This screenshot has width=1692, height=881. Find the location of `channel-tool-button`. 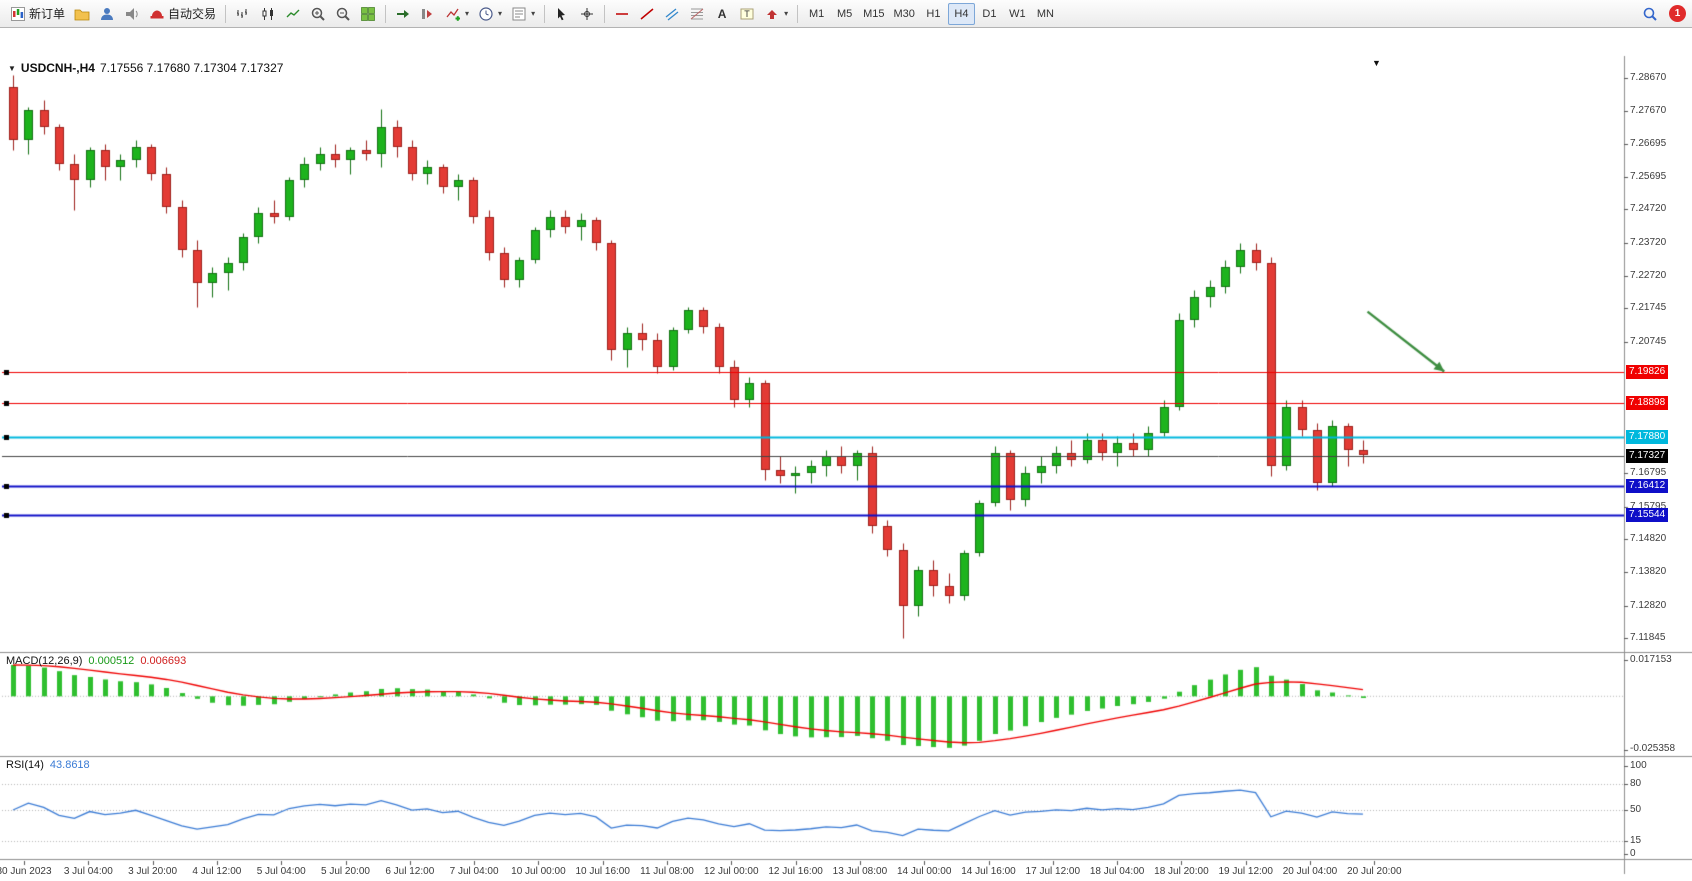

channel-tool-button is located at coordinates (672, 14).